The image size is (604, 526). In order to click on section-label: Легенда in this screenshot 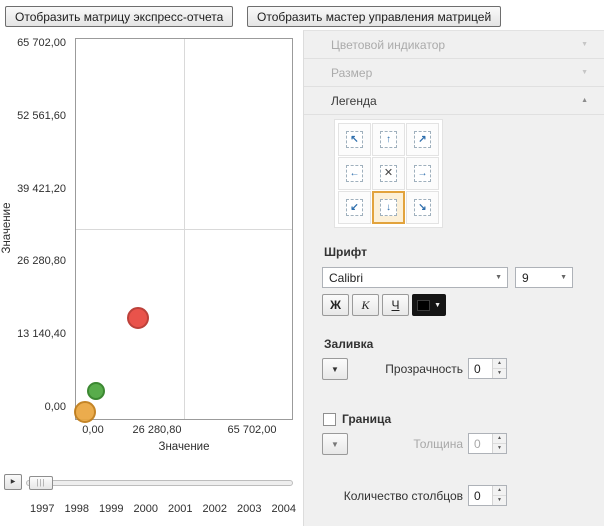, I will do `click(354, 101)`.